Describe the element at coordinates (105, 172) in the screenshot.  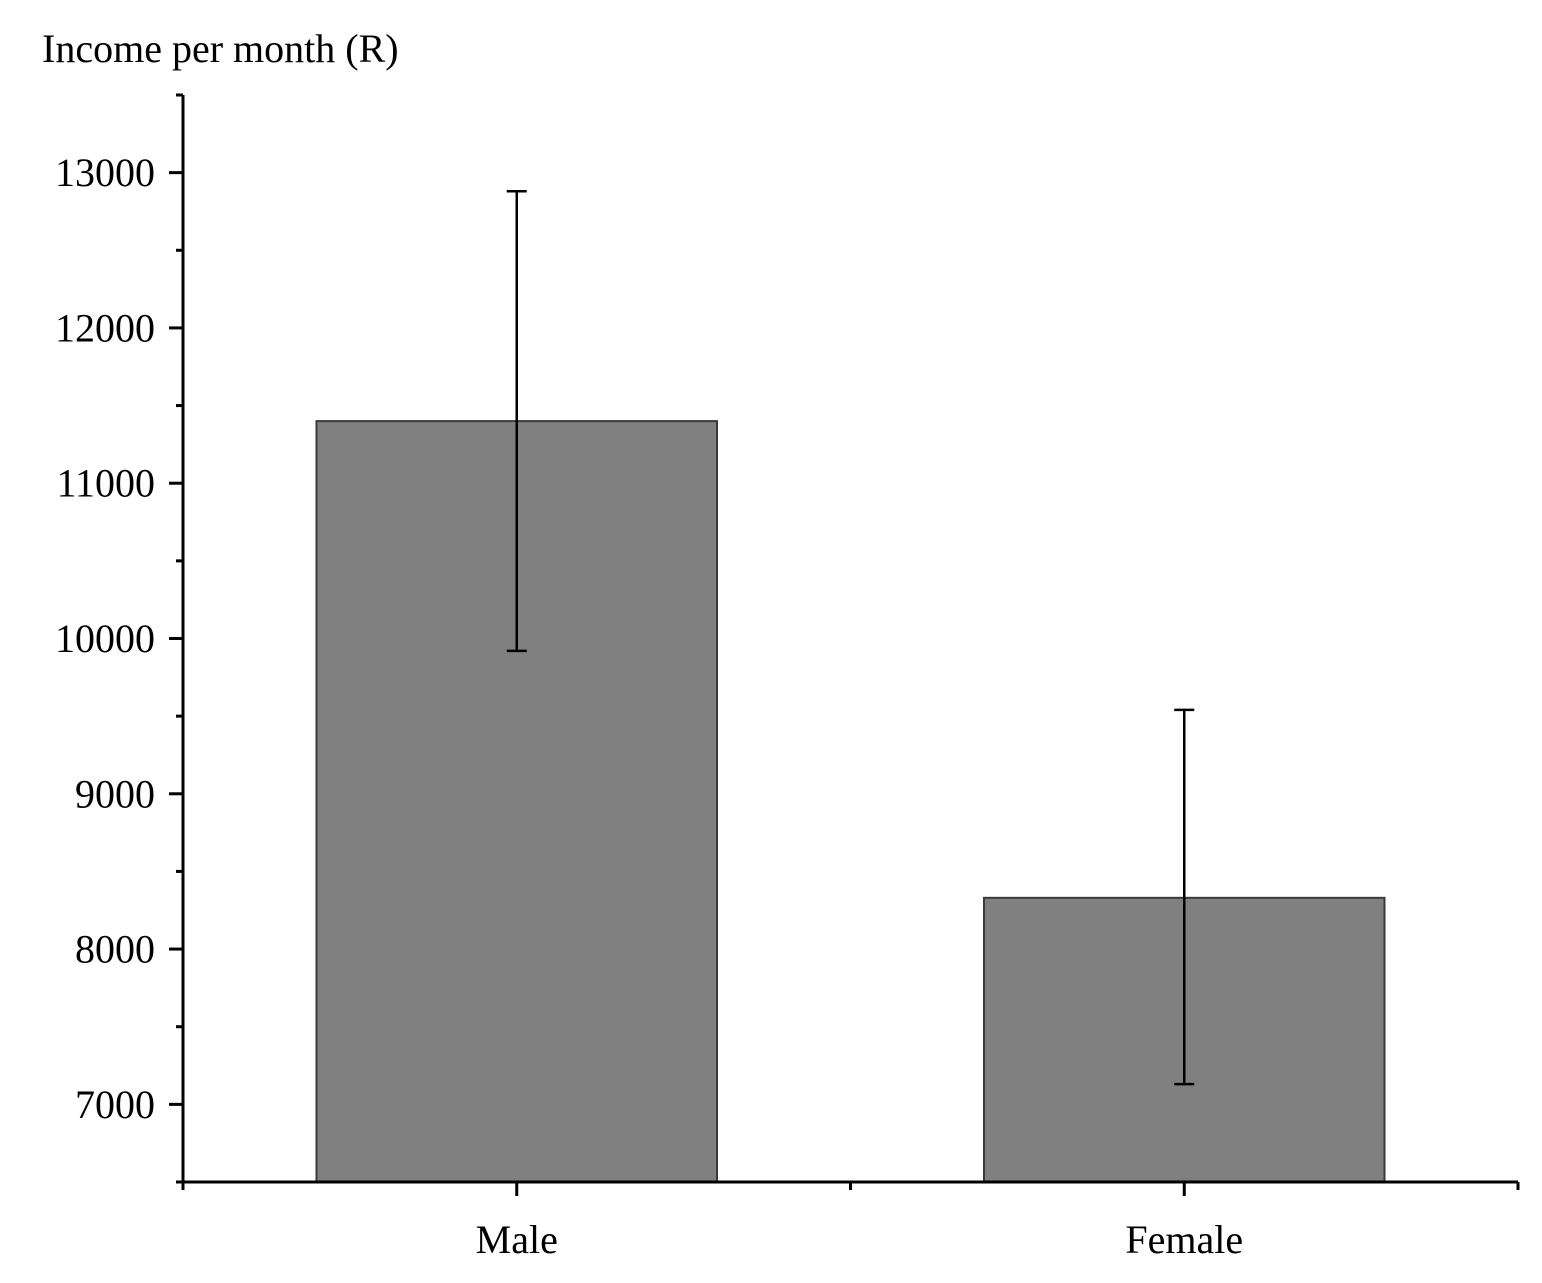
I see `y-tick-label: 13000` at that location.